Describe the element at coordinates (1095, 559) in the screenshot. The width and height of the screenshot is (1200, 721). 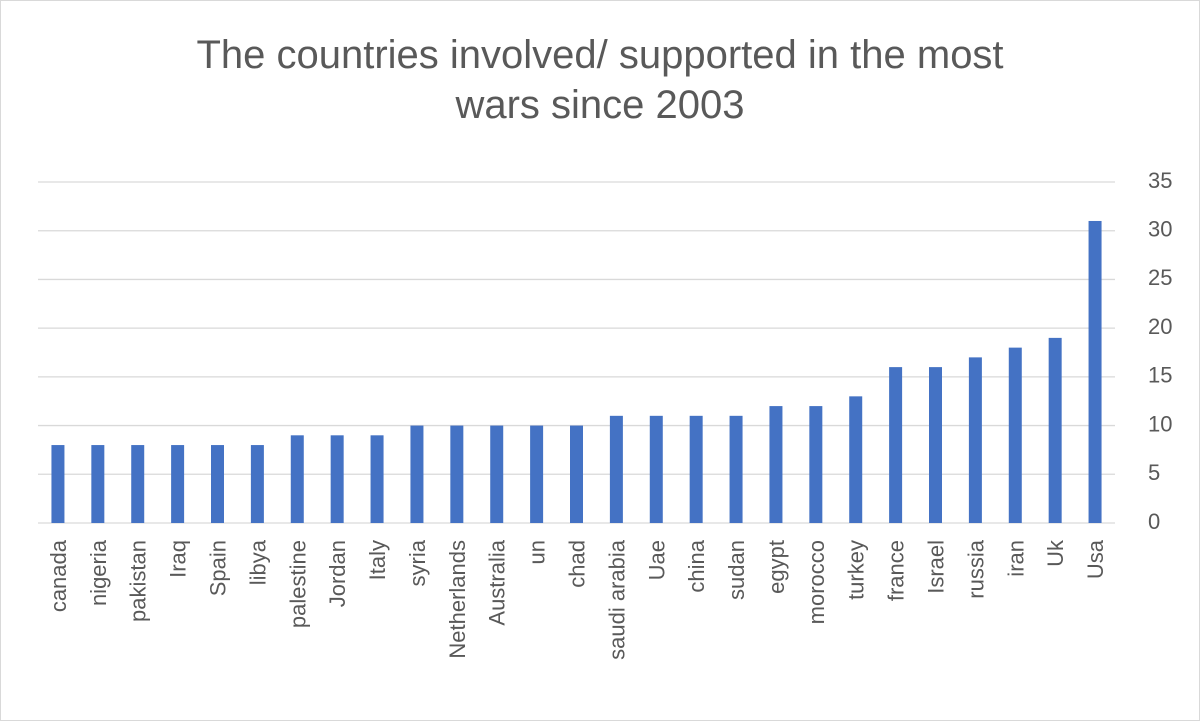
I see `x-tick-label: Usa` at that location.